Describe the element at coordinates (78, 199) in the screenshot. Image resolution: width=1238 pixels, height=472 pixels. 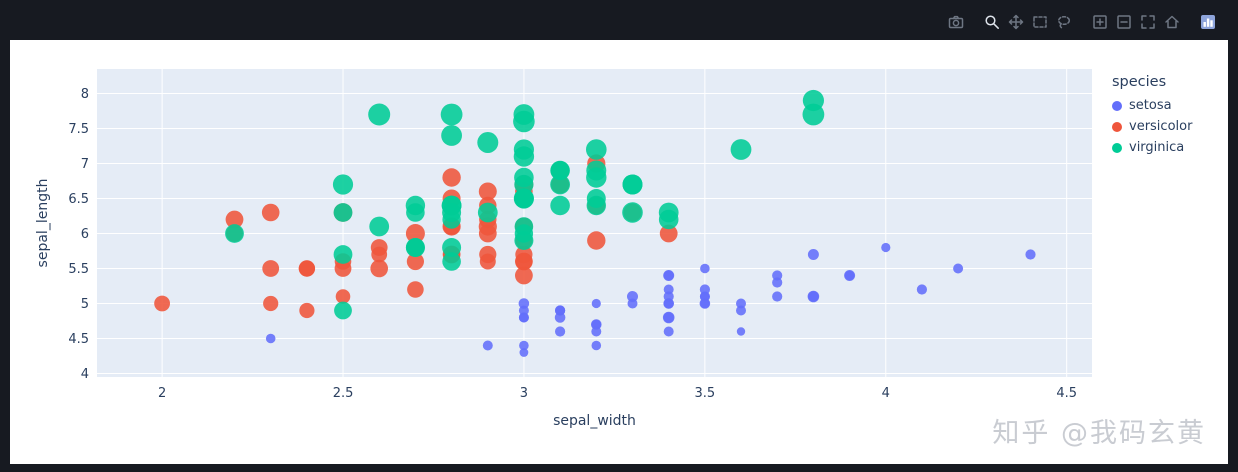
I see `y-tick-label: 6.5` at that location.